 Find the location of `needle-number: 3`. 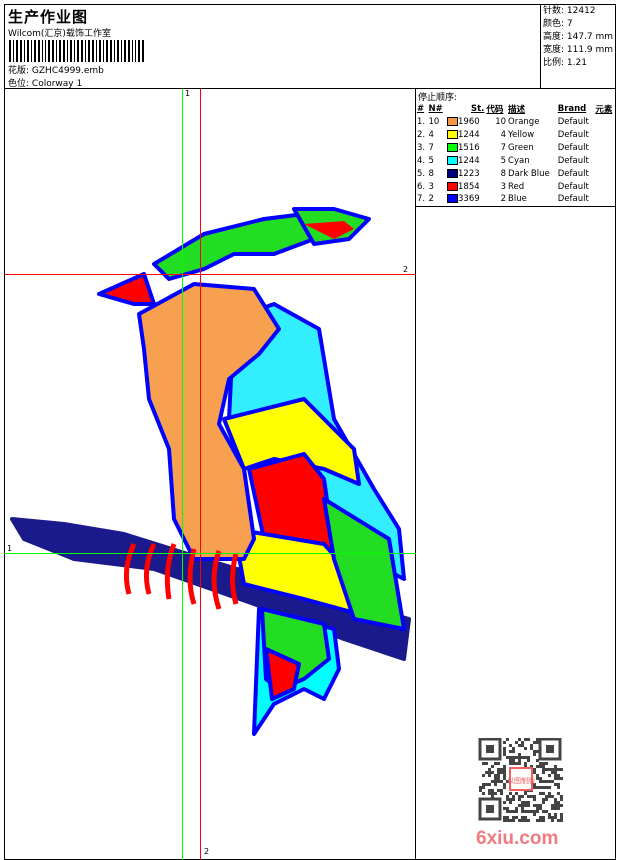

needle-number: 3 is located at coordinates (431, 186).